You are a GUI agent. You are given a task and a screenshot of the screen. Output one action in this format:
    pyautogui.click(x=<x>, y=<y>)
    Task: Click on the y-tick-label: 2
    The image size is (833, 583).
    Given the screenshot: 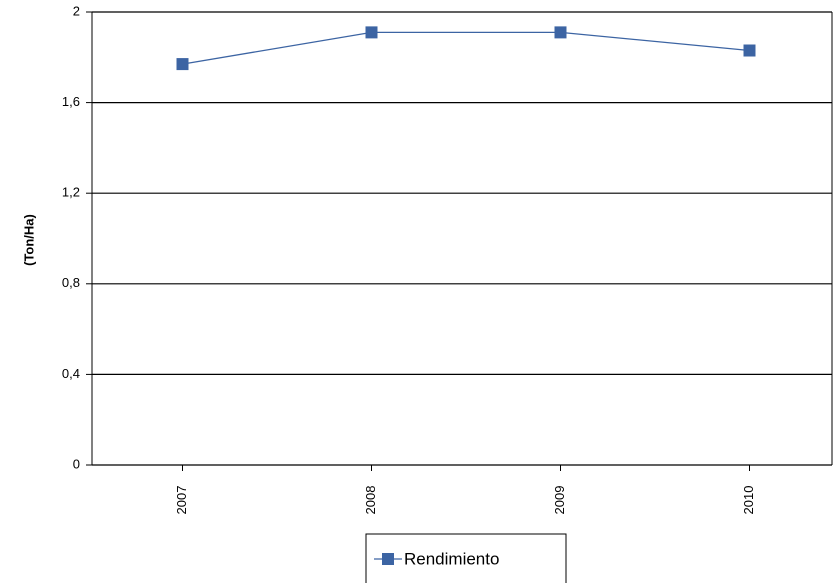 What is the action you would take?
    pyautogui.click(x=76, y=10)
    